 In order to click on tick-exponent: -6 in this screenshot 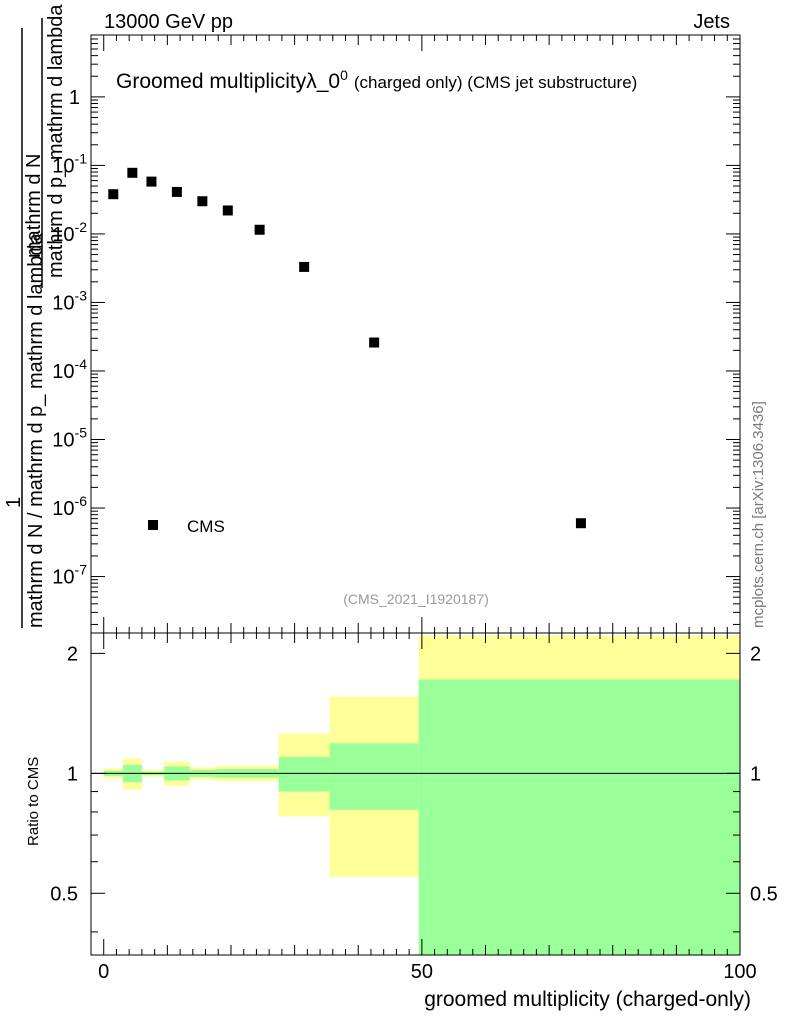, I will do `click(81, 501)`.